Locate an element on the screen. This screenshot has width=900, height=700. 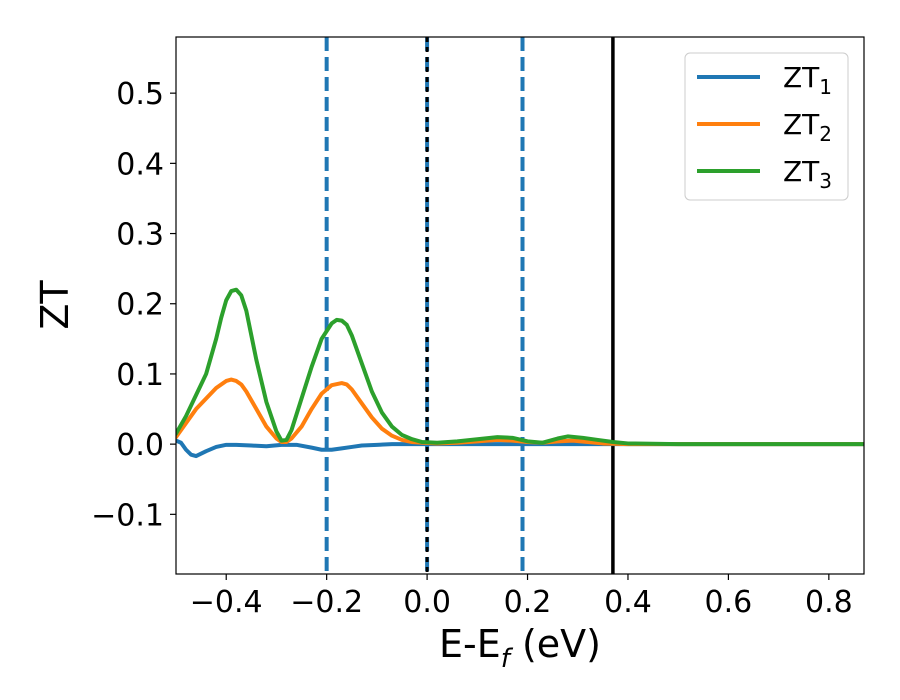
y-axis-ticks: −0.1 0.0 0.1 0.2 0.3 0.4 0.5 is located at coordinates (133, 305).